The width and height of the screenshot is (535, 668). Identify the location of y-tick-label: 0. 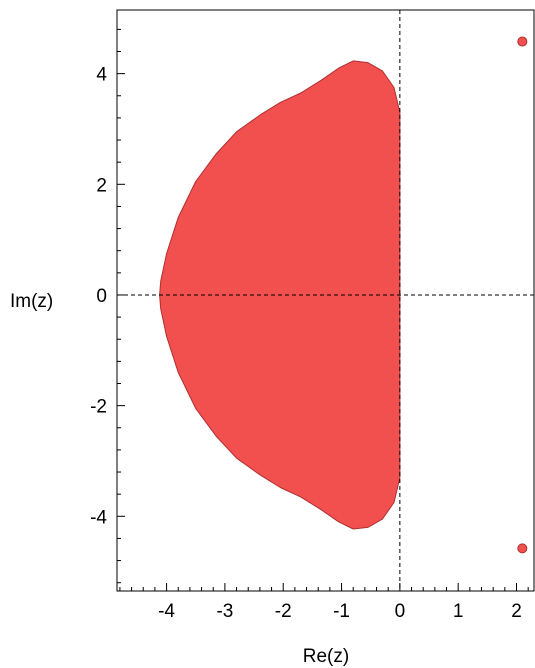
(101, 296).